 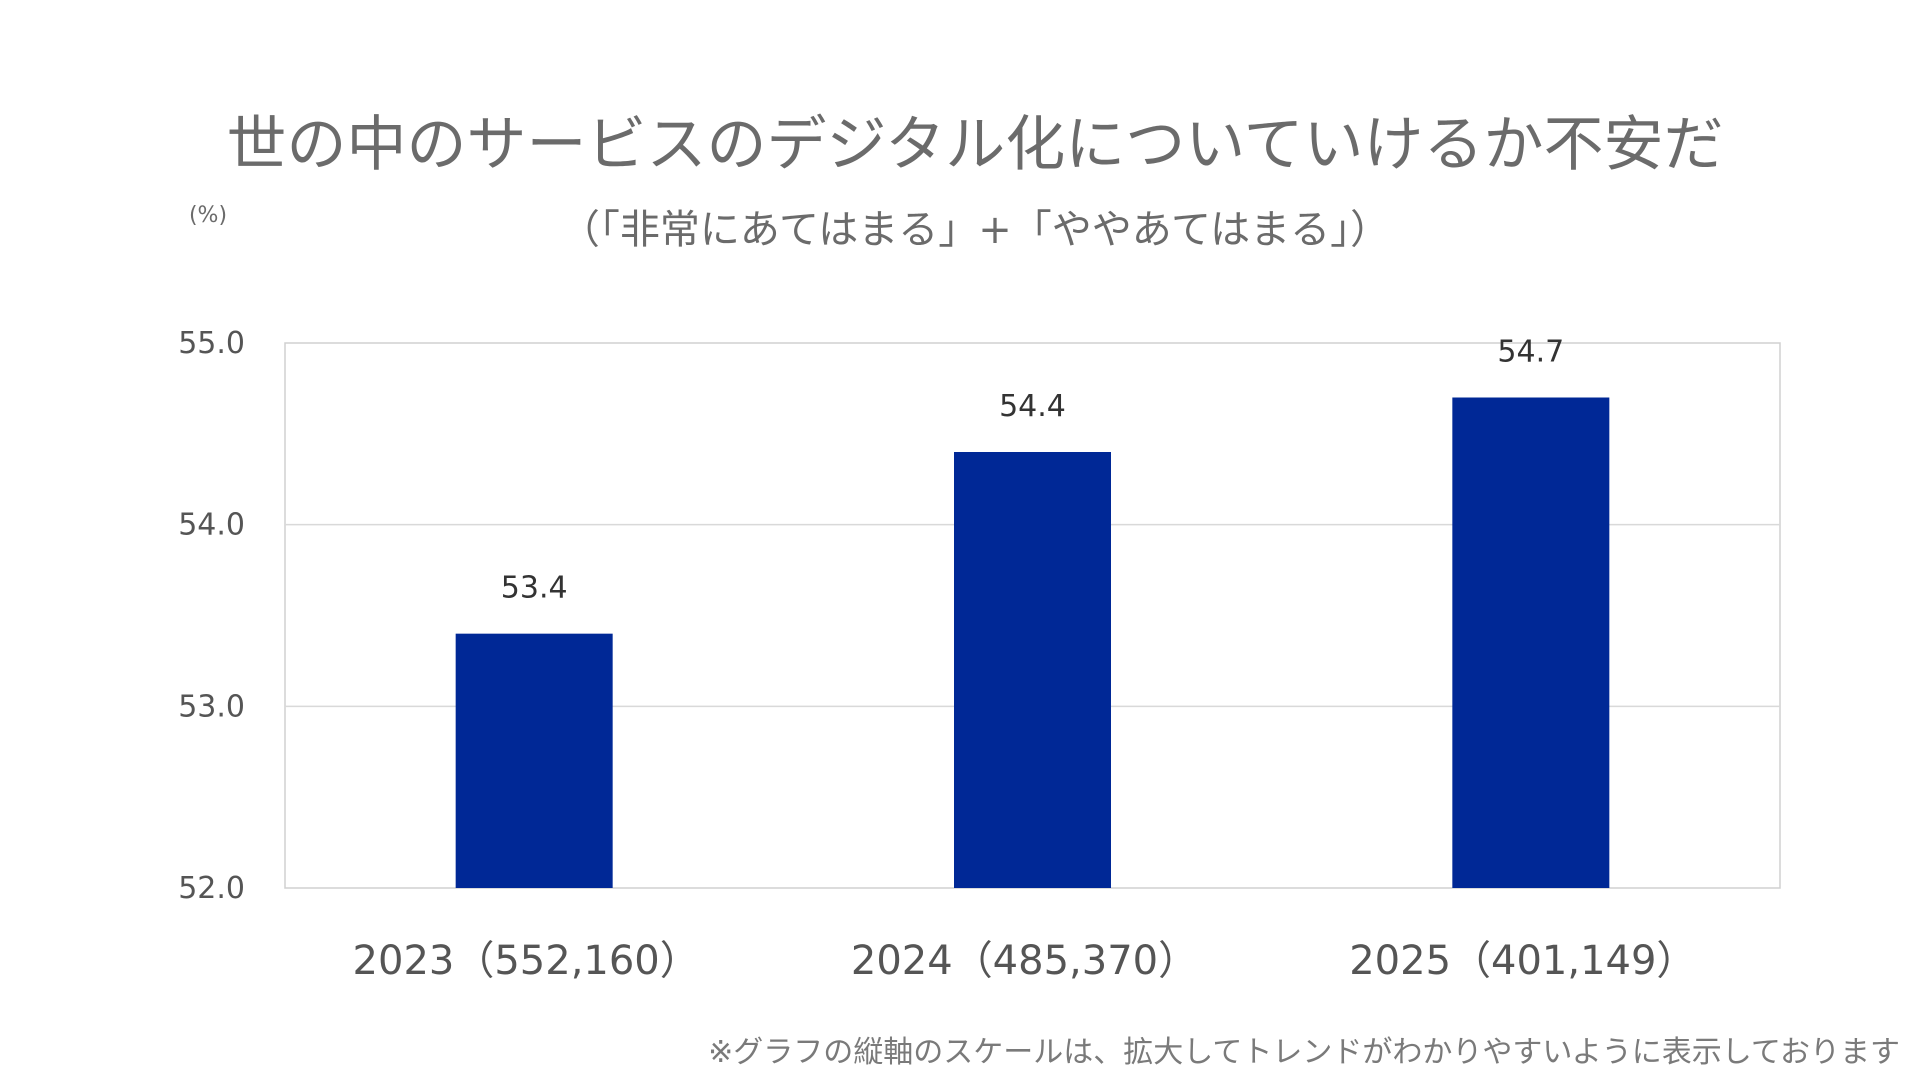 I want to click on y-tick-label: 54.0, so click(x=211, y=525).